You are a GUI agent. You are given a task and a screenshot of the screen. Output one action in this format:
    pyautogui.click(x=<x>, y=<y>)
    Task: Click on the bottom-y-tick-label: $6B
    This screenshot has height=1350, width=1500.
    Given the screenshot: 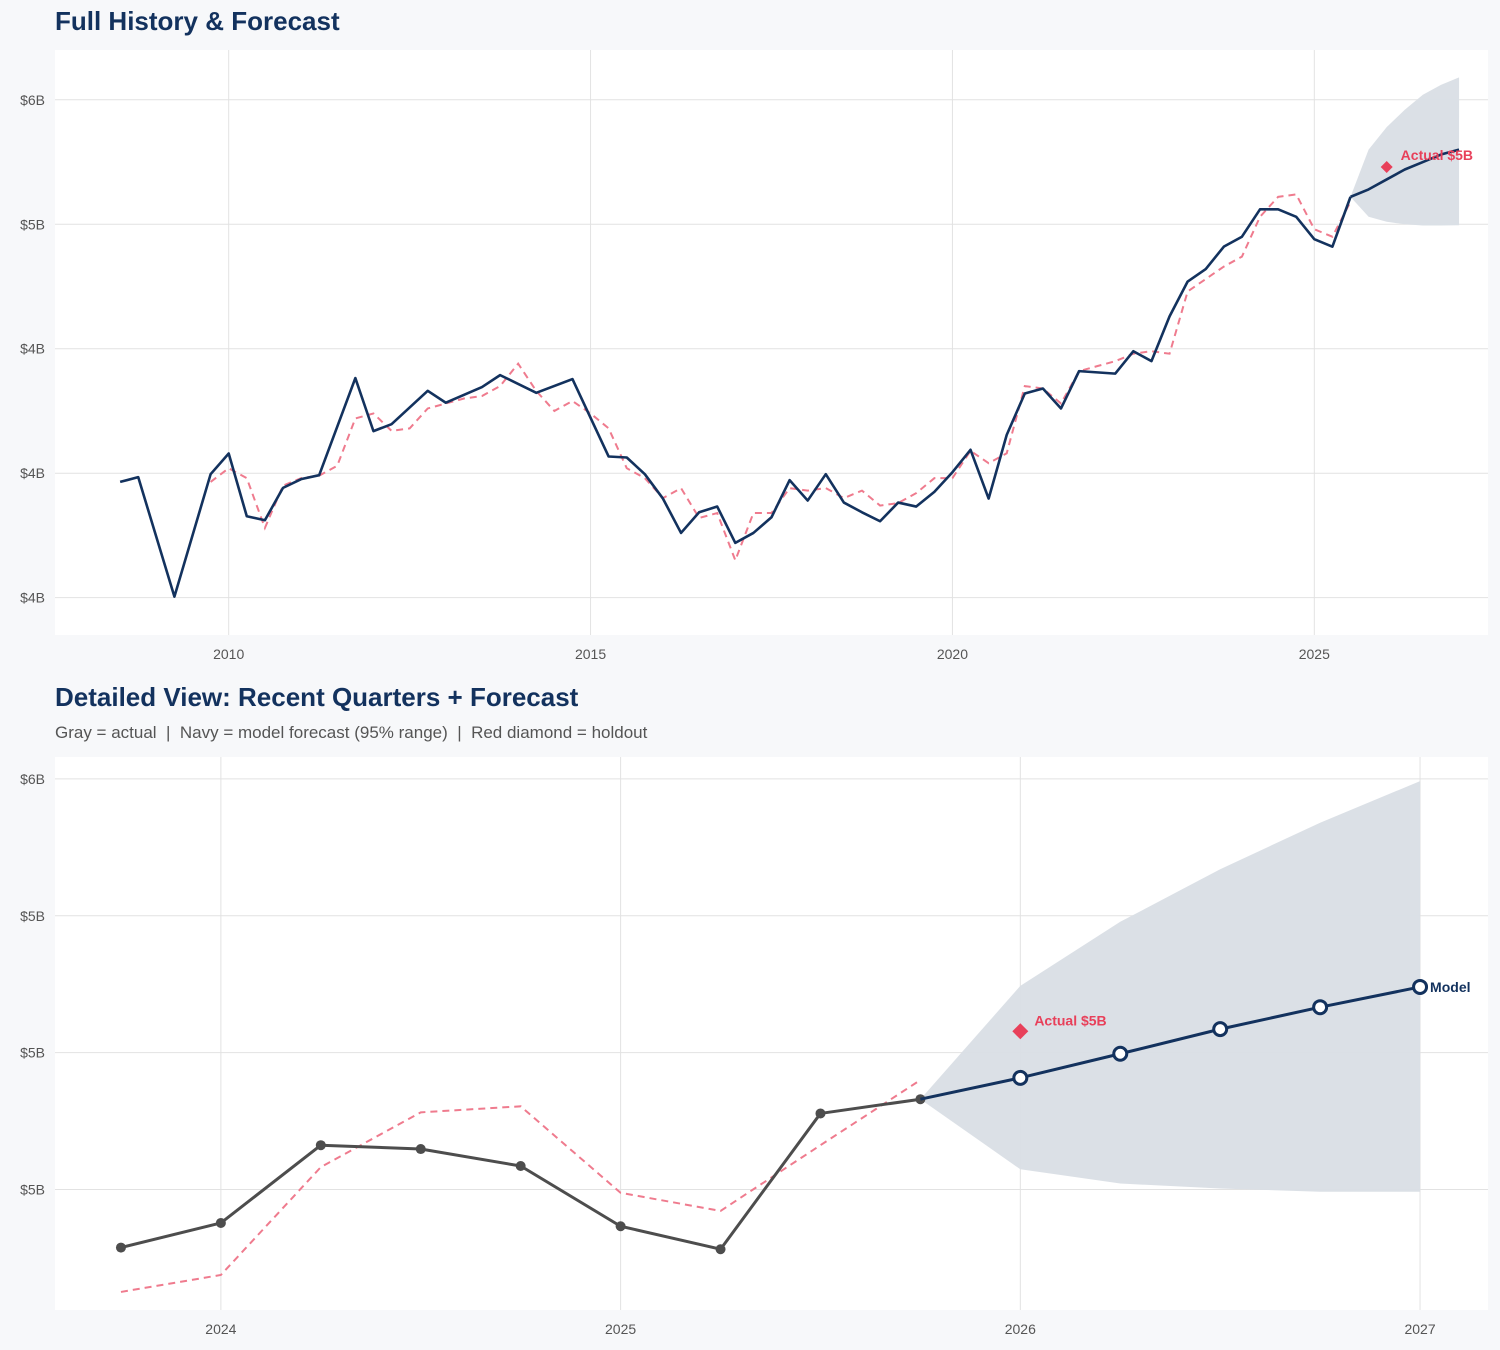 What is the action you would take?
    pyautogui.click(x=32, y=779)
    